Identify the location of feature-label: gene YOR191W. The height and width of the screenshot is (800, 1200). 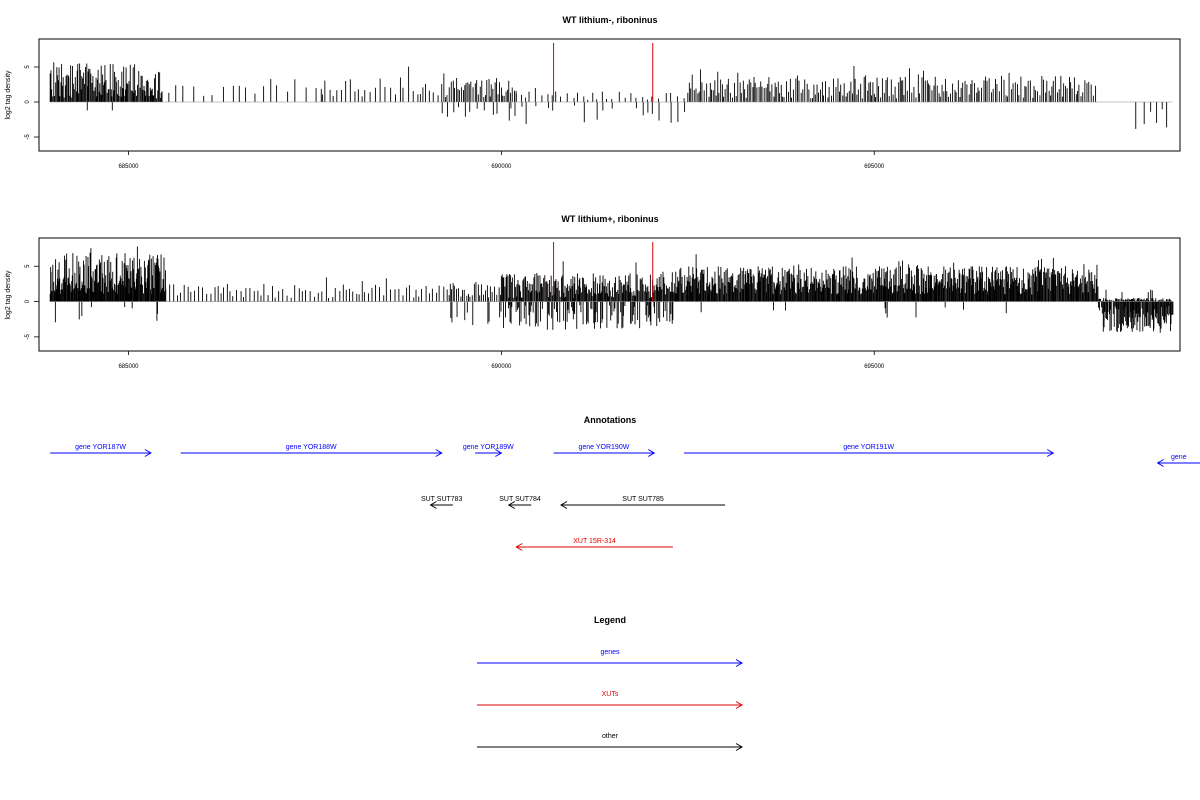
(868, 447).